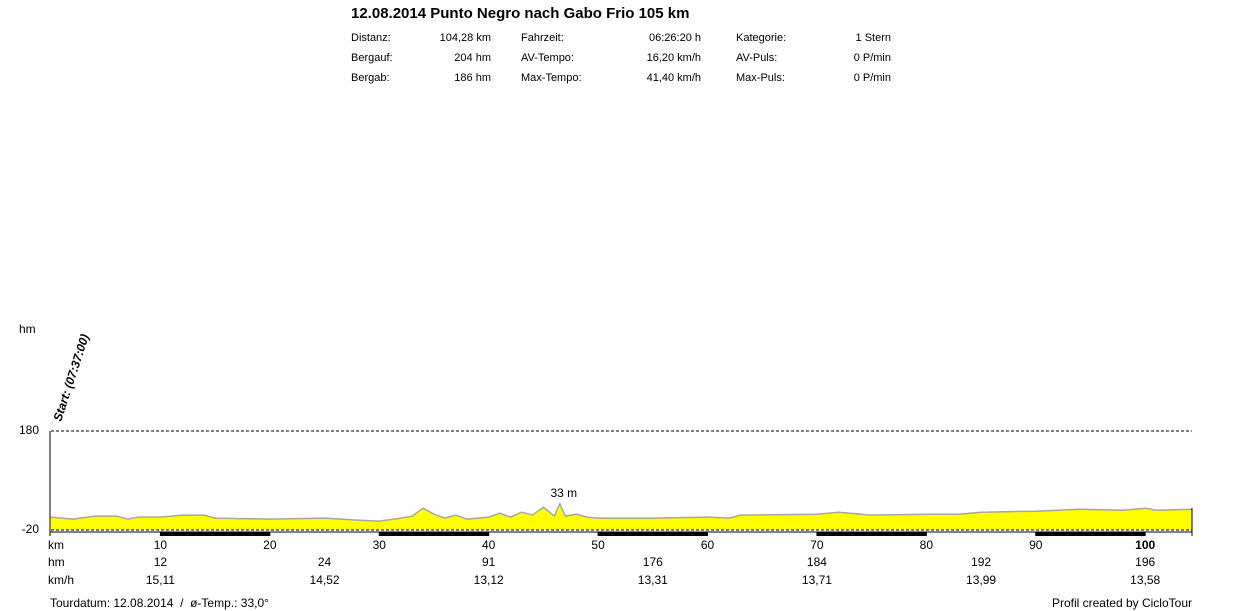 Image resolution: width=1242 pixels, height=611 pixels. What do you see at coordinates (563, 493) in the screenshot?
I see `max-annotation: 33 m` at bounding box center [563, 493].